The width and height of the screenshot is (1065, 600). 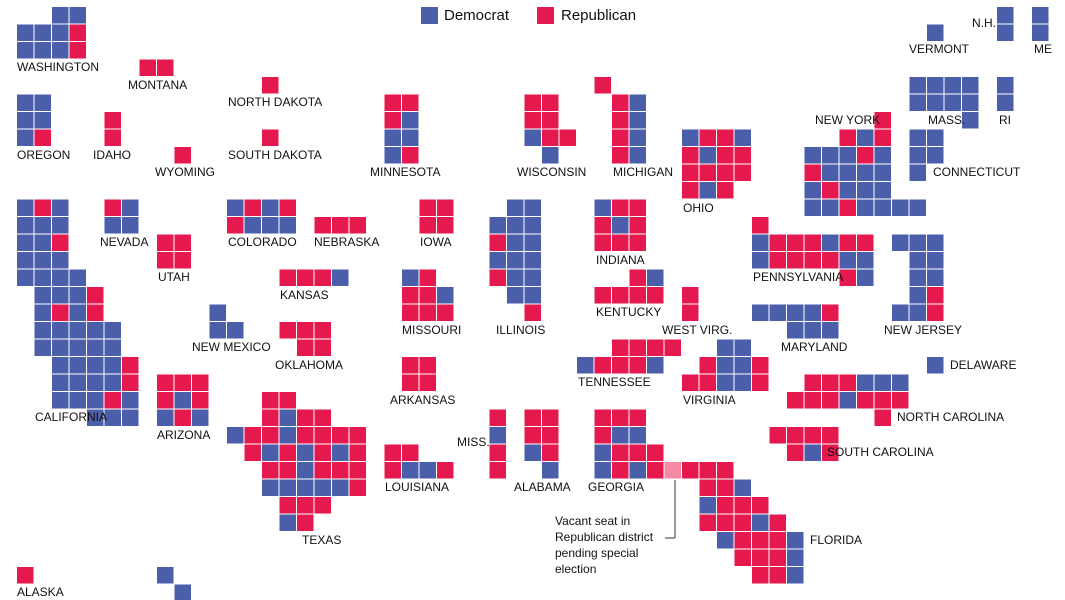 I want to click on state-label: COLORADO, so click(x=262, y=242).